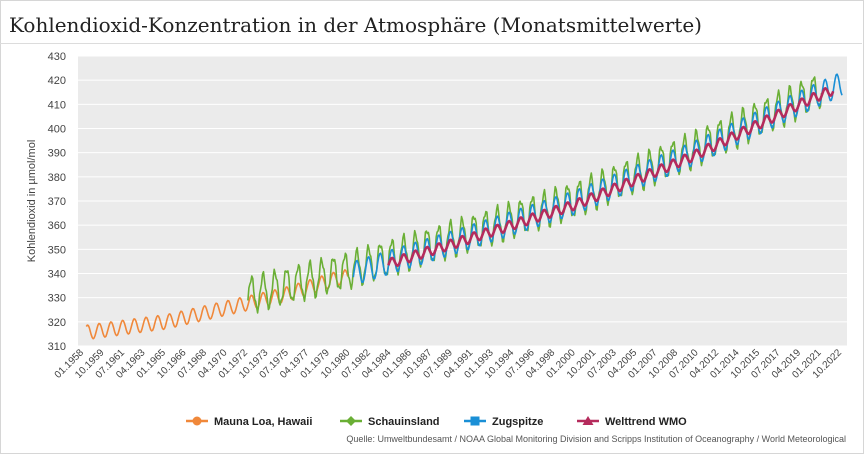 The image size is (864, 454). What do you see at coordinates (57, 81) in the screenshot?
I see `y-tick-label: 420` at bounding box center [57, 81].